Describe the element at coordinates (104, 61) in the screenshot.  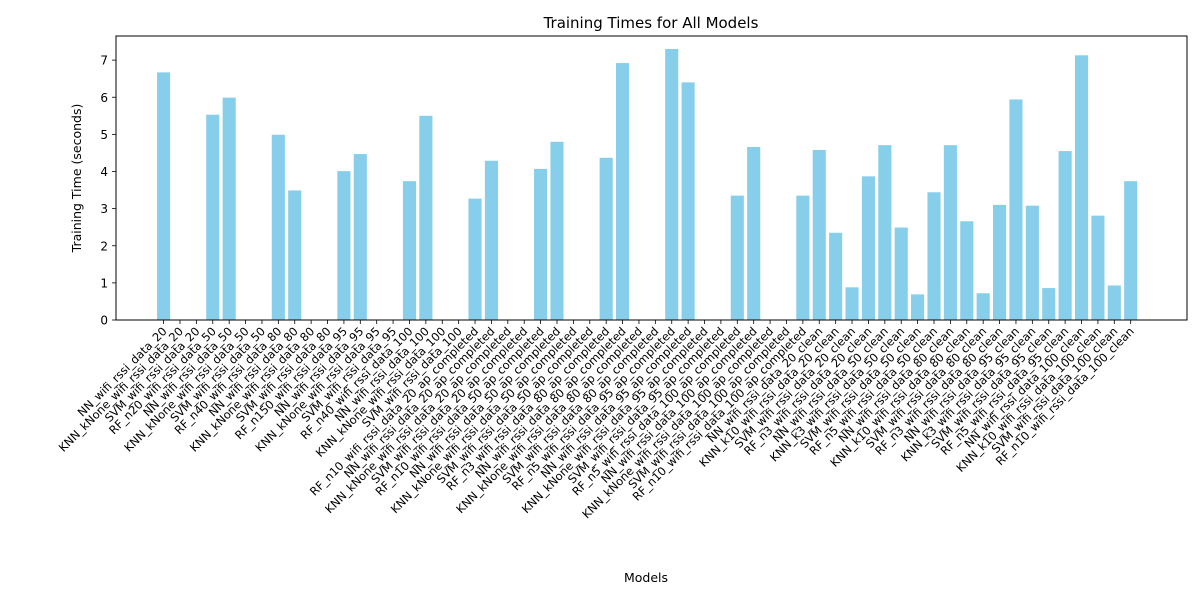
I see `y-tick-label: 7` at that location.